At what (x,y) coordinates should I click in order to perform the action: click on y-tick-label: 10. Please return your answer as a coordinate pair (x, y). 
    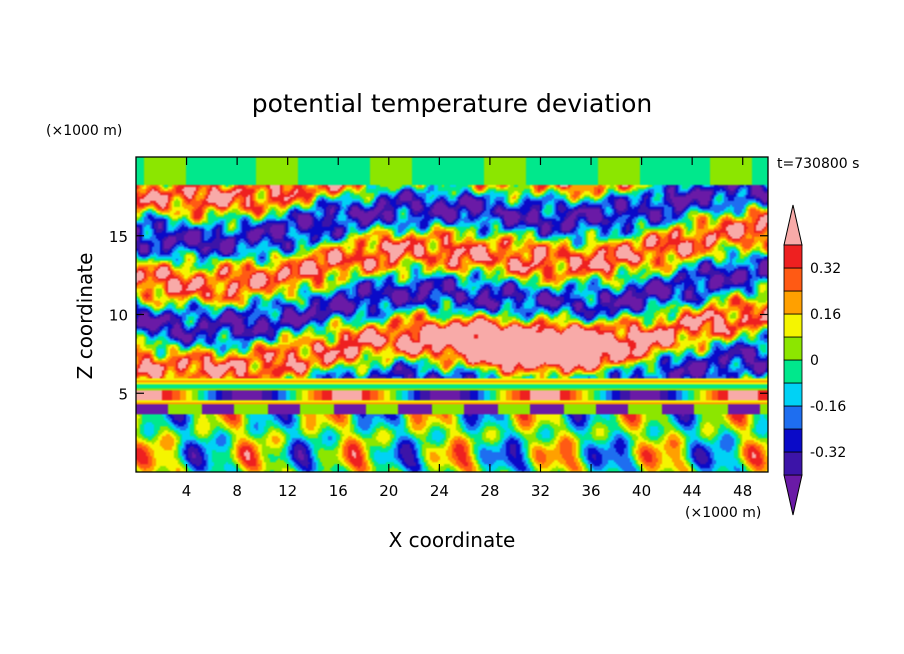
    Looking at the image, I should click on (118, 316).